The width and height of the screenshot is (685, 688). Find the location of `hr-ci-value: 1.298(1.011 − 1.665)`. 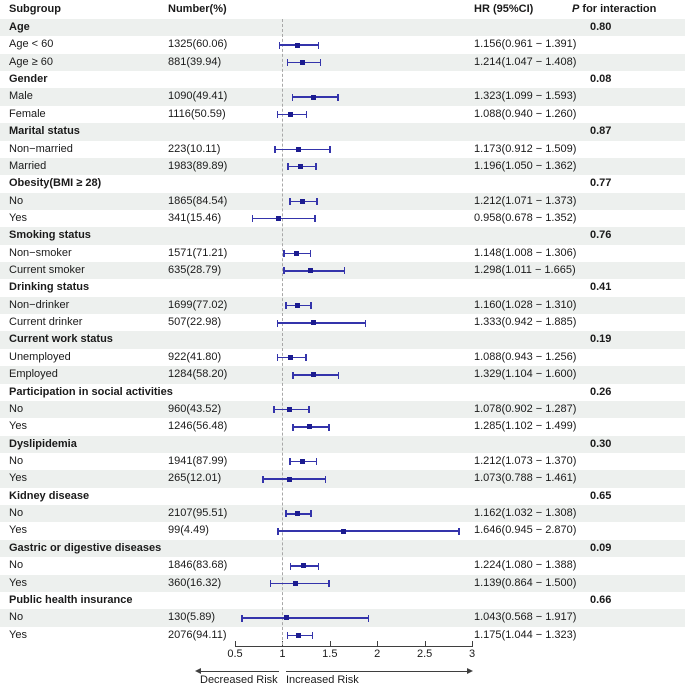

hr-ci-value: 1.298(1.011 − 1.665) is located at coordinates (525, 270).